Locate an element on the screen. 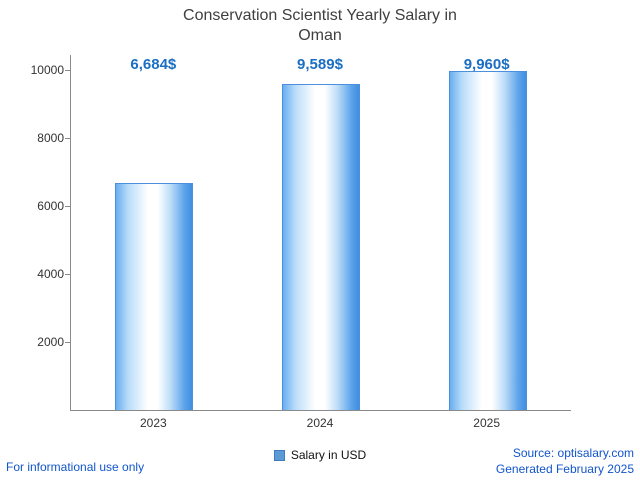  bar-value-label: 9,589$ is located at coordinates (320, 64).